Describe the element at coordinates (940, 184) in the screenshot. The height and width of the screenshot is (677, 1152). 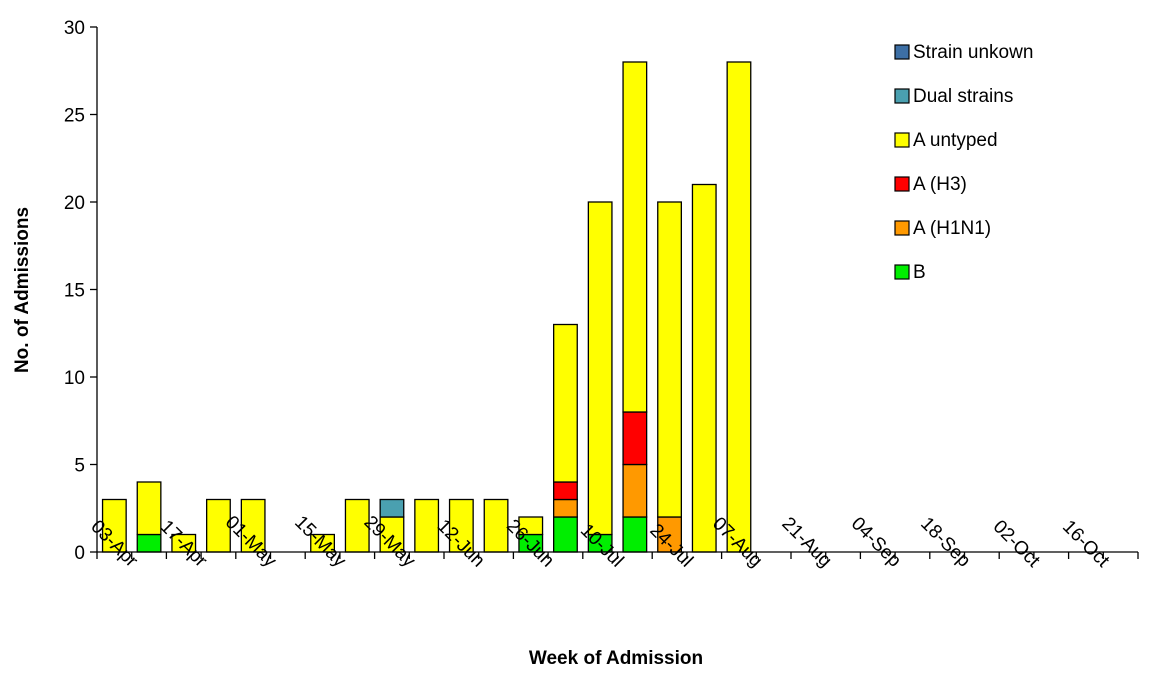
I see `legend-label: A (H3)` at that location.